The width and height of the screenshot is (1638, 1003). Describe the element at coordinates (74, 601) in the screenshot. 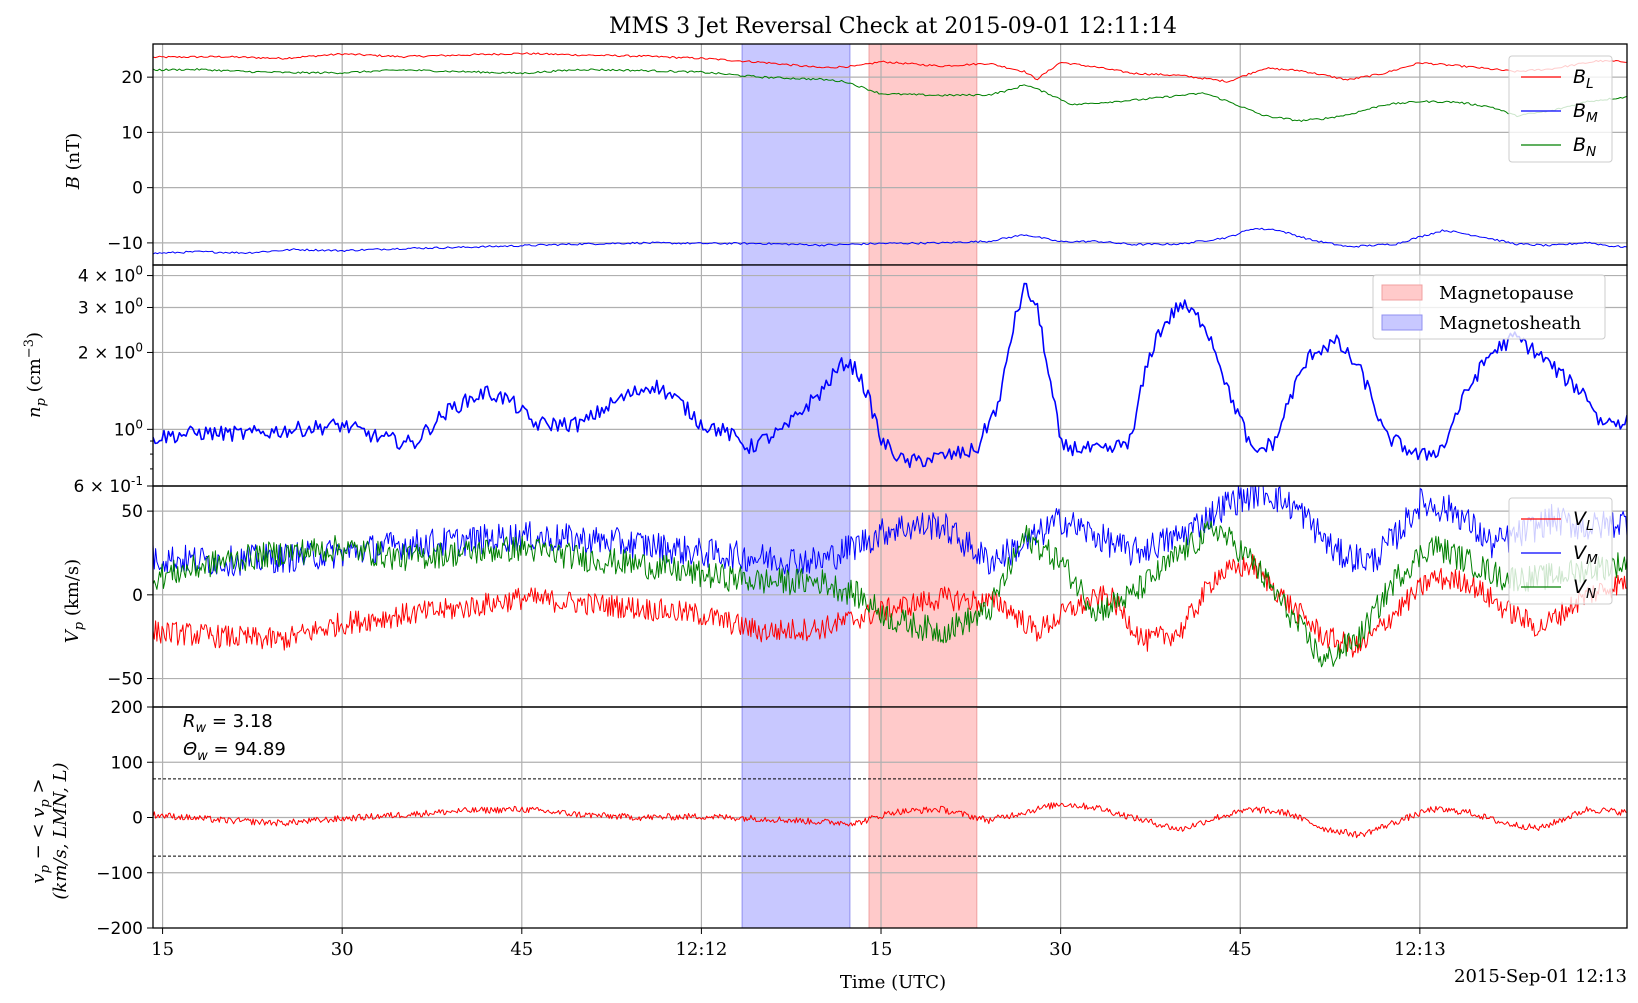

I see `ylabel-V: Vp (km/s)` at that location.